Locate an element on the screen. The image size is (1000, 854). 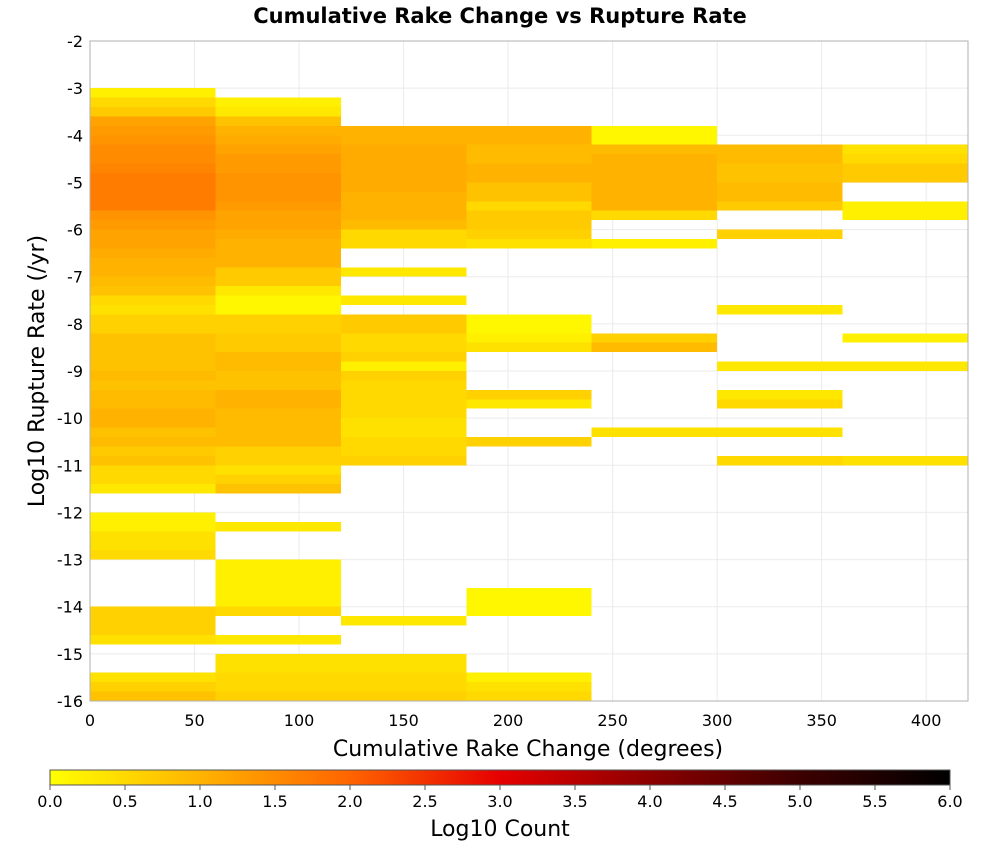
y-tick-label: -11 is located at coordinates (70, 465).